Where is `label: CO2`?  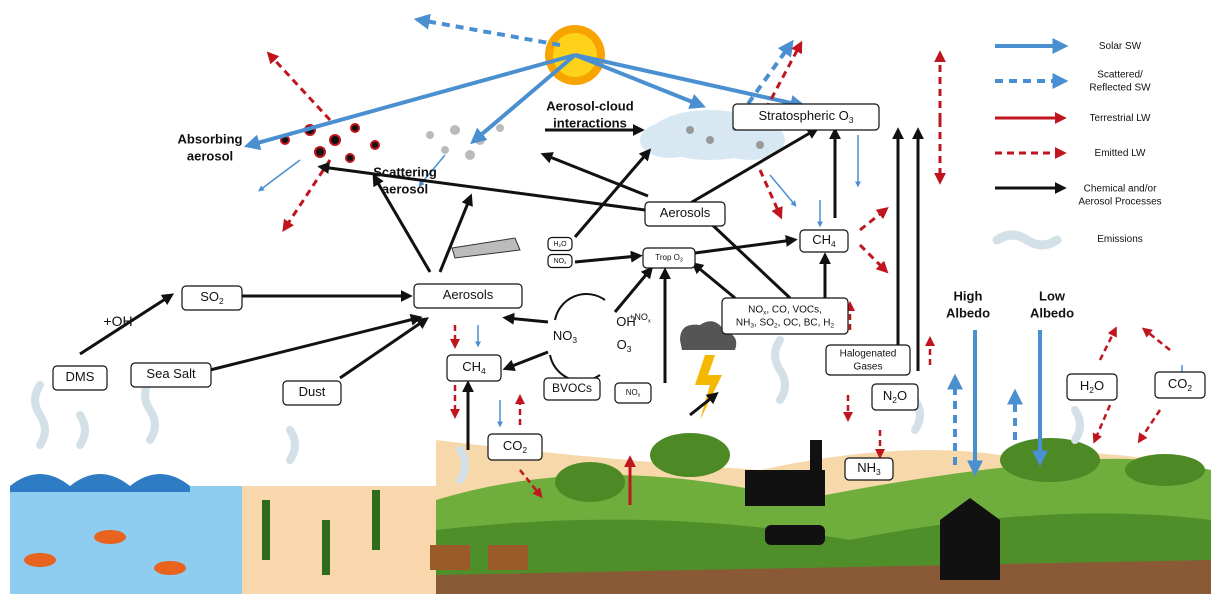 label: CO2 is located at coordinates (515, 446).